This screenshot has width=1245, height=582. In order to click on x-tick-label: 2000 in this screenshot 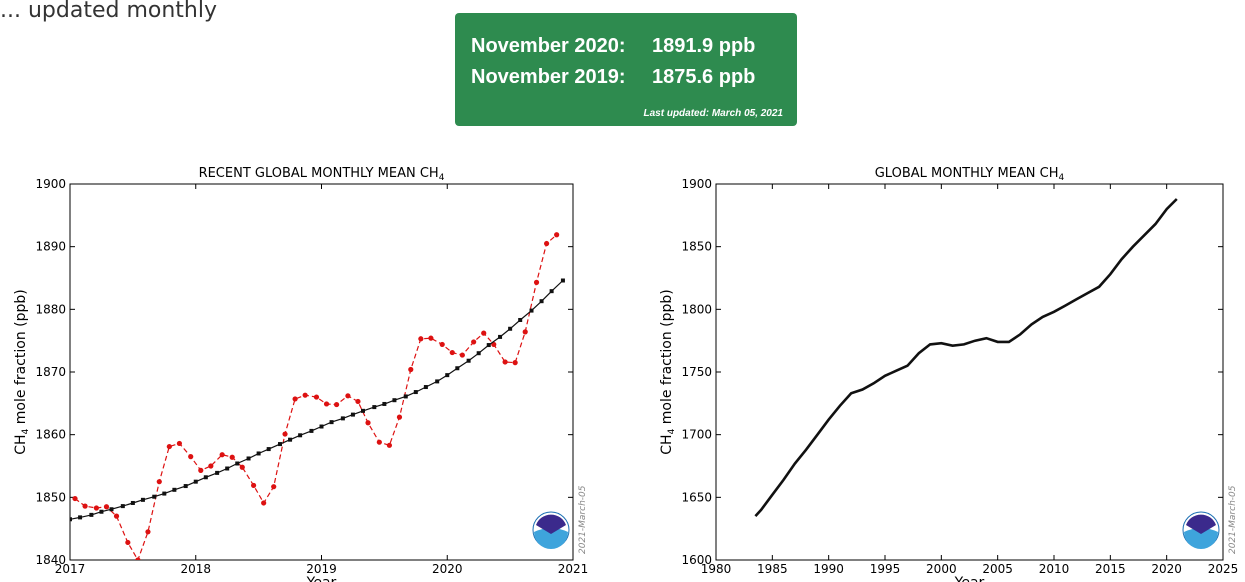, I will do `click(941, 569)`.